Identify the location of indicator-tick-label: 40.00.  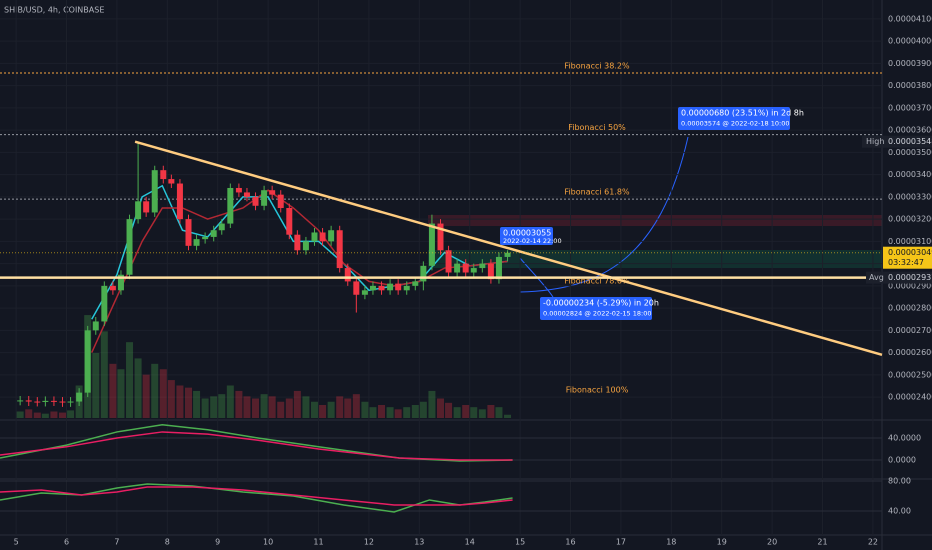
(899, 510).